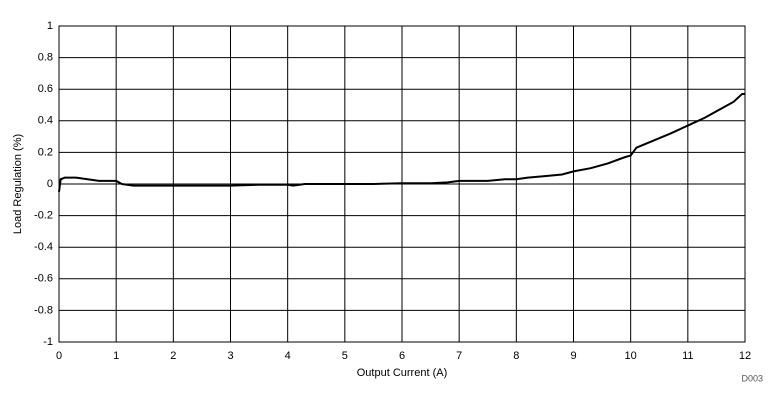  Describe the element at coordinates (45, 58) in the screenshot. I see `y-tick-label: 0.8` at that location.